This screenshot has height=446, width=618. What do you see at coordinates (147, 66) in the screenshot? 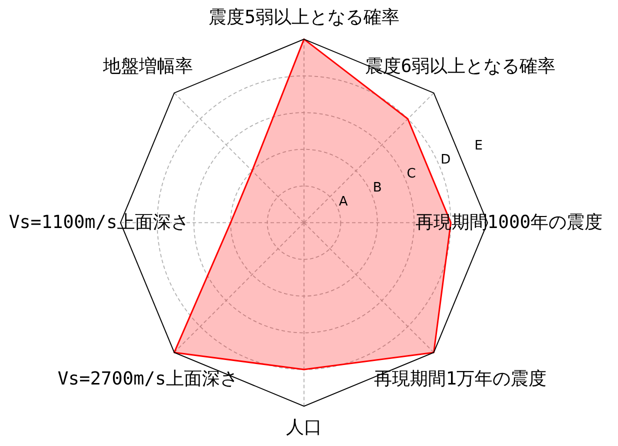
I see `spoke-label: 地盤増幅率` at bounding box center [147, 66].